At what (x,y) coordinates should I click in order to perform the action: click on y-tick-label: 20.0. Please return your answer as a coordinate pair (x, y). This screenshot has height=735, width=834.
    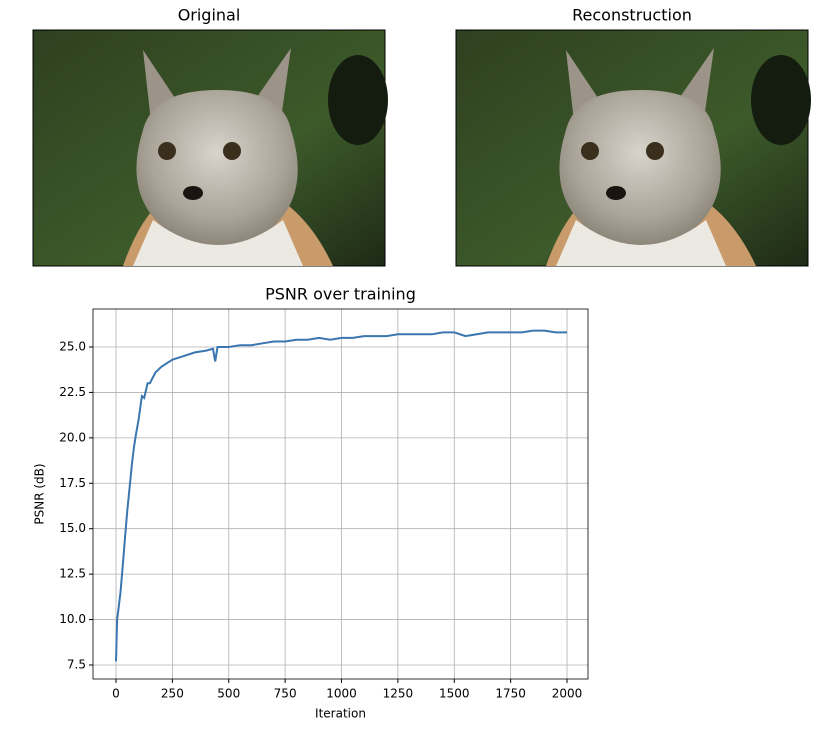
    Looking at the image, I should click on (72, 437).